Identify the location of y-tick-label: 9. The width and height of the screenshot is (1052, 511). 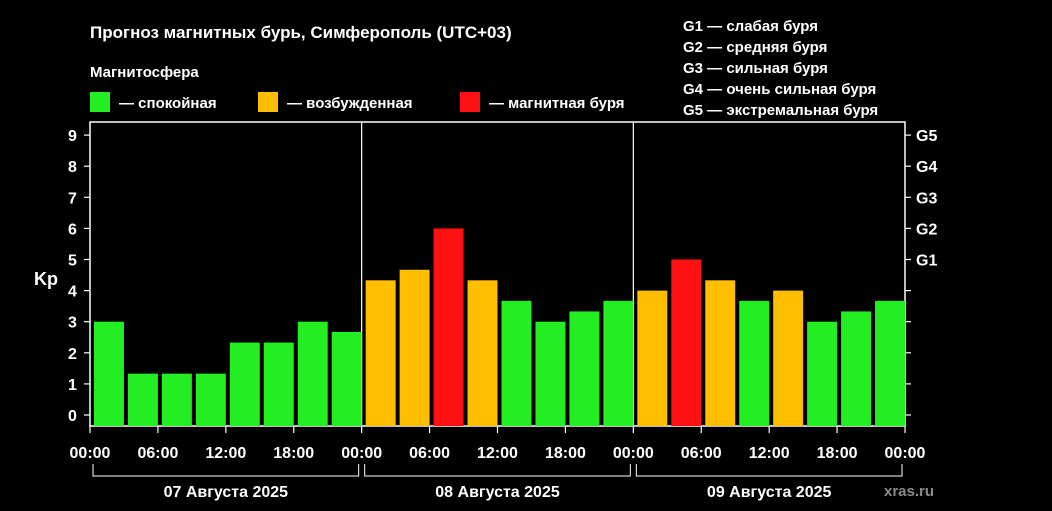
(72, 136).